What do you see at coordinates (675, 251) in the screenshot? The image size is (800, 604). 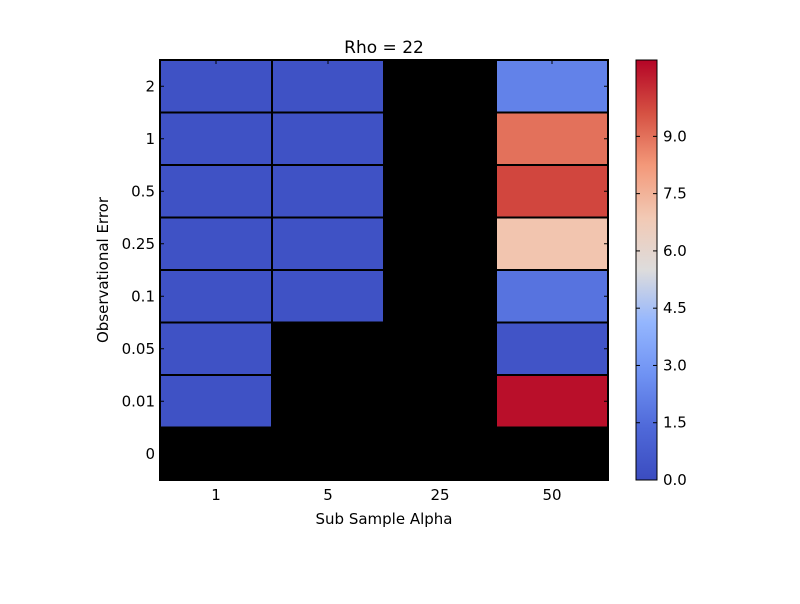 I see `colorbar-tick-label: 6.0` at bounding box center [675, 251].